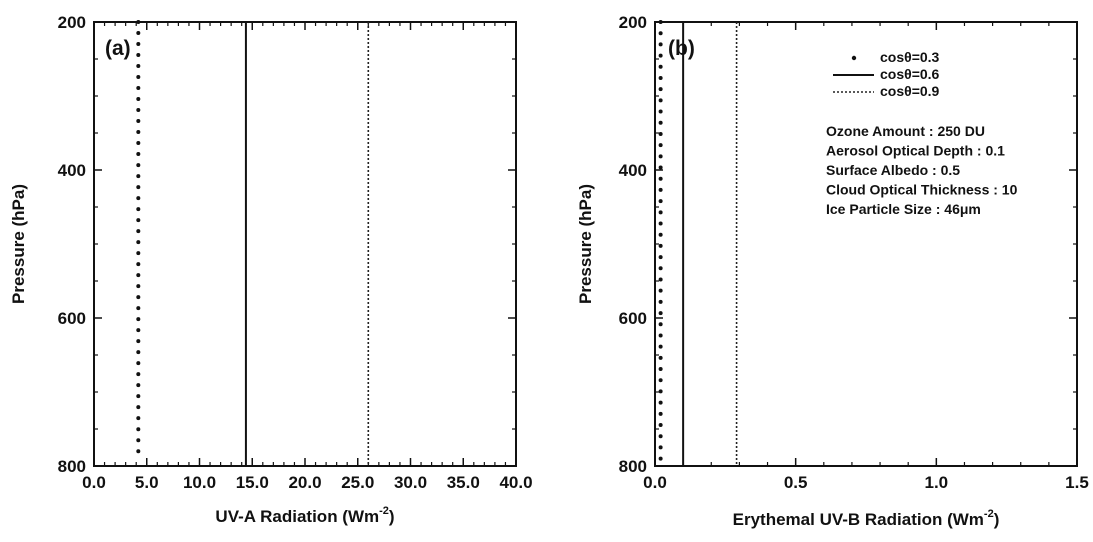  What do you see at coordinates (910, 91) in the screenshot?
I see `legend-label: cosθ=0.9` at bounding box center [910, 91].